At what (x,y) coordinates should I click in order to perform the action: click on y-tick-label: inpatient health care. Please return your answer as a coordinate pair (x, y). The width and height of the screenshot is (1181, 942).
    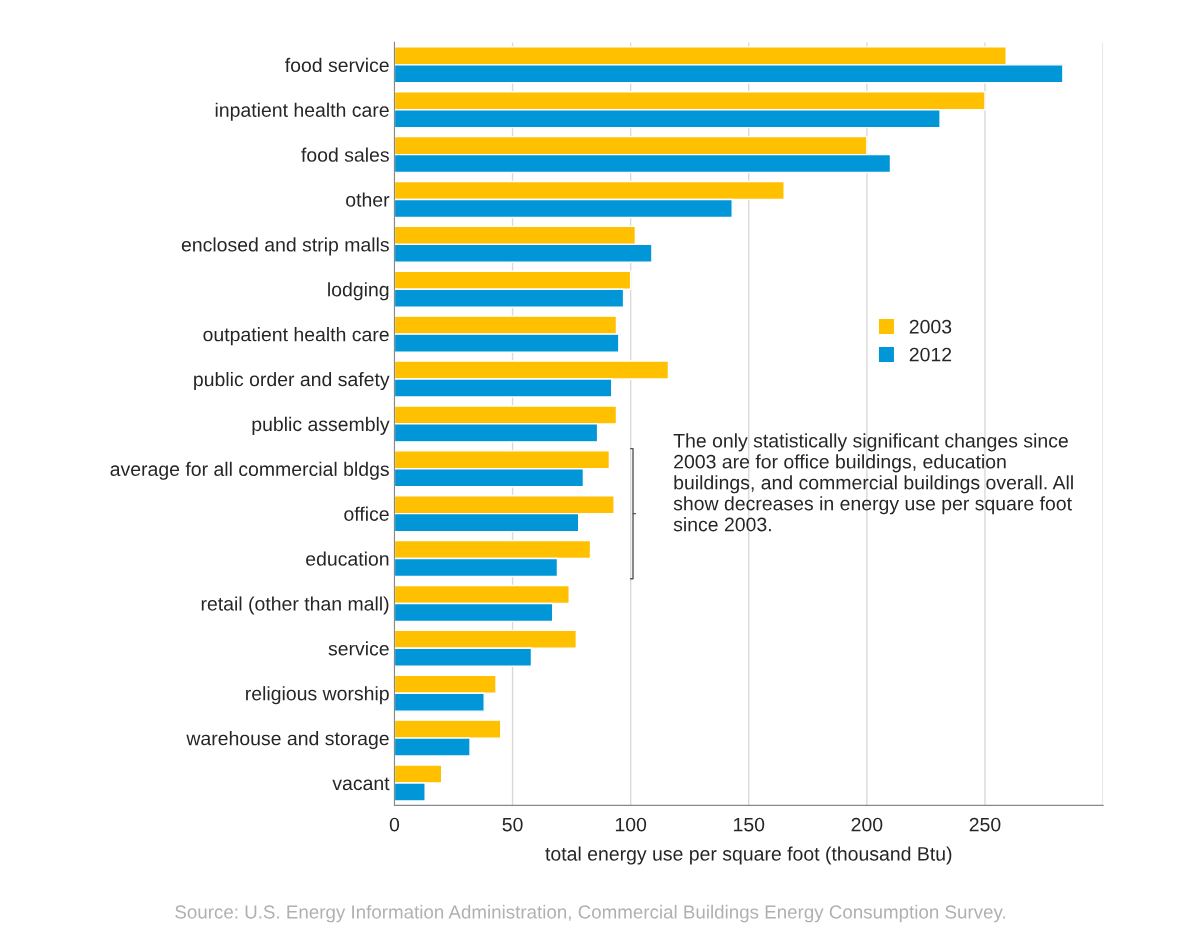
    Looking at the image, I should click on (302, 111).